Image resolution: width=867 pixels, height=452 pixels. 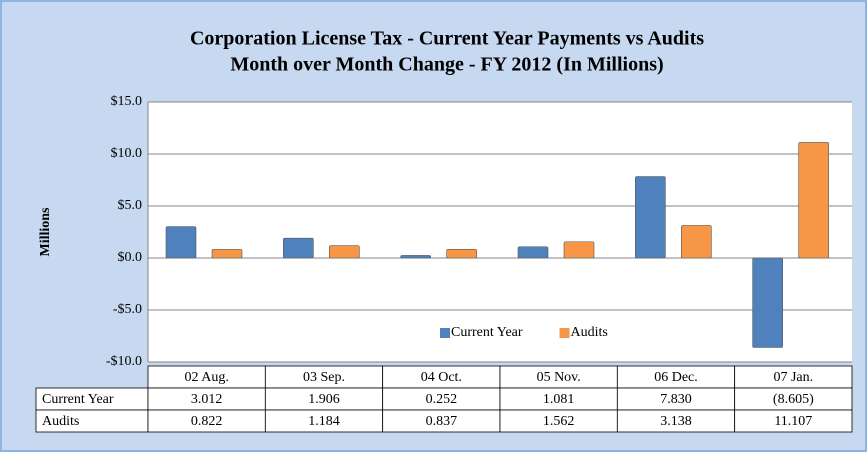 What do you see at coordinates (60, 421) in the screenshot?
I see `table-row-label: Audits` at bounding box center [60, 421].